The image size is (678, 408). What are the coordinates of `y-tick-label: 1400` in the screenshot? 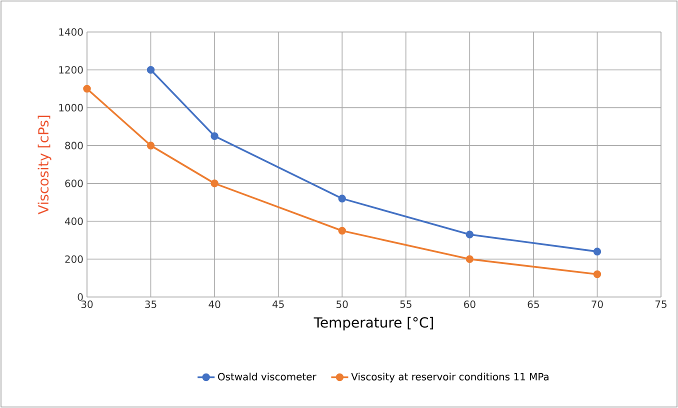 It's located at (71, 32).